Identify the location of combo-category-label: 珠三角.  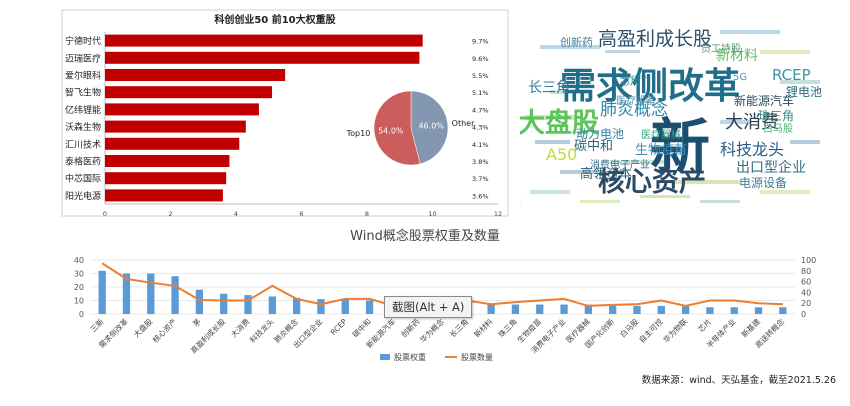
(507, 327).